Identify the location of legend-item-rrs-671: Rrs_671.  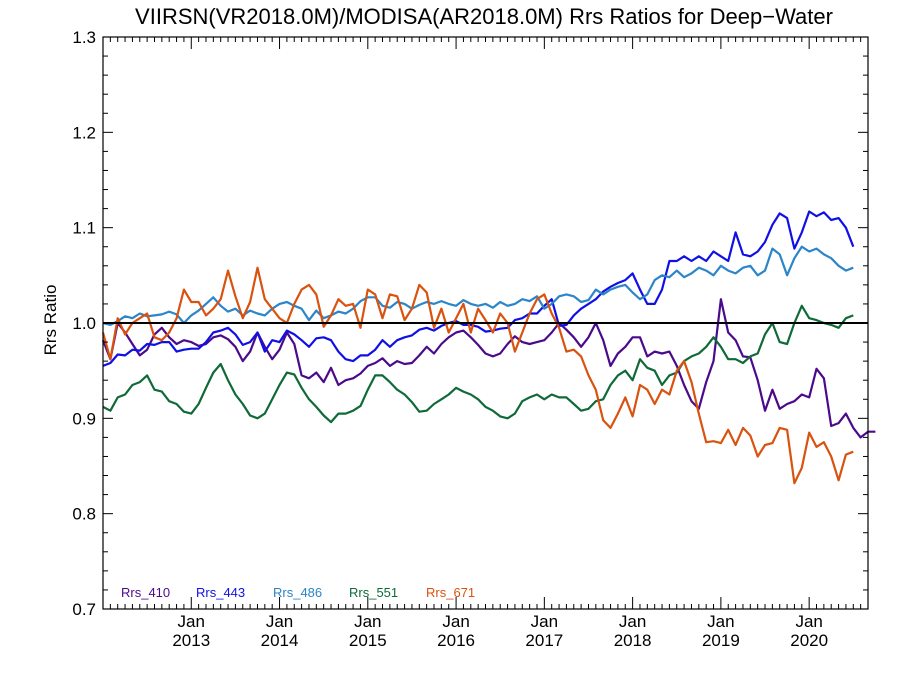
(450, 592).